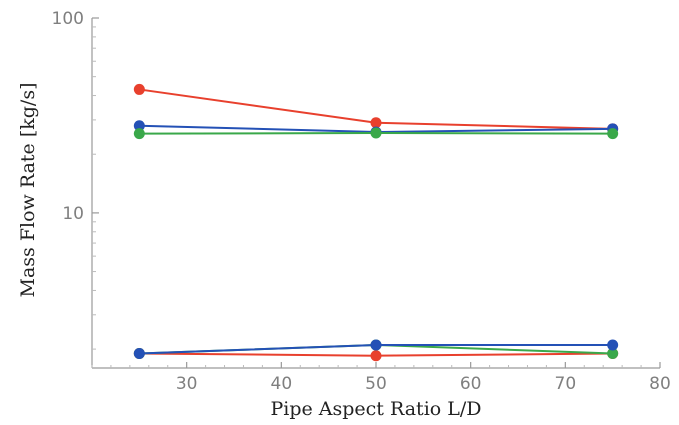  I want to click on y-tick-label: 100, so click(68, 19).